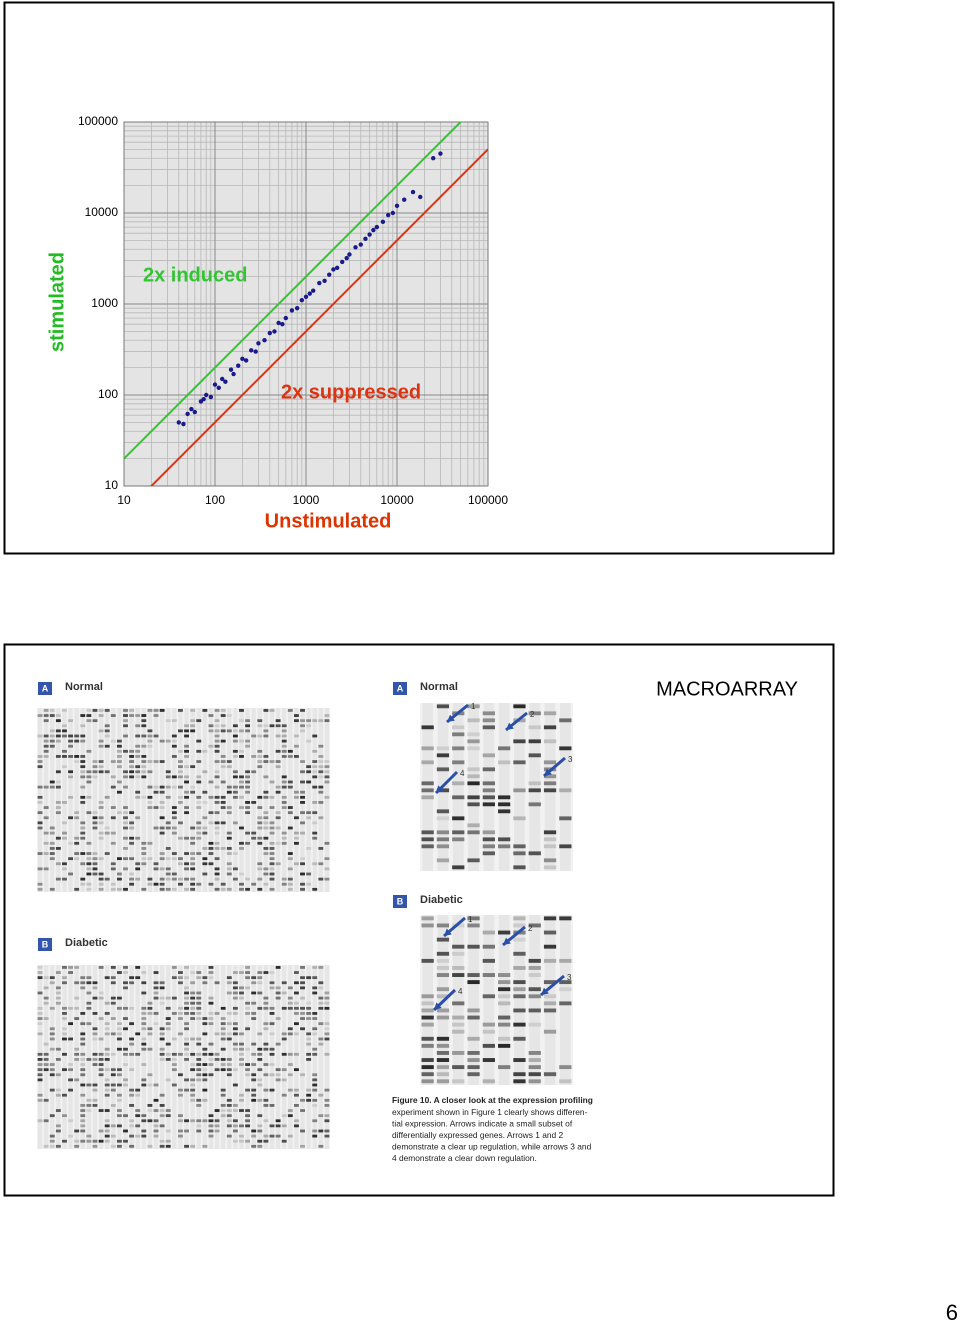  I want to click on blot-background, so click(183, 800).